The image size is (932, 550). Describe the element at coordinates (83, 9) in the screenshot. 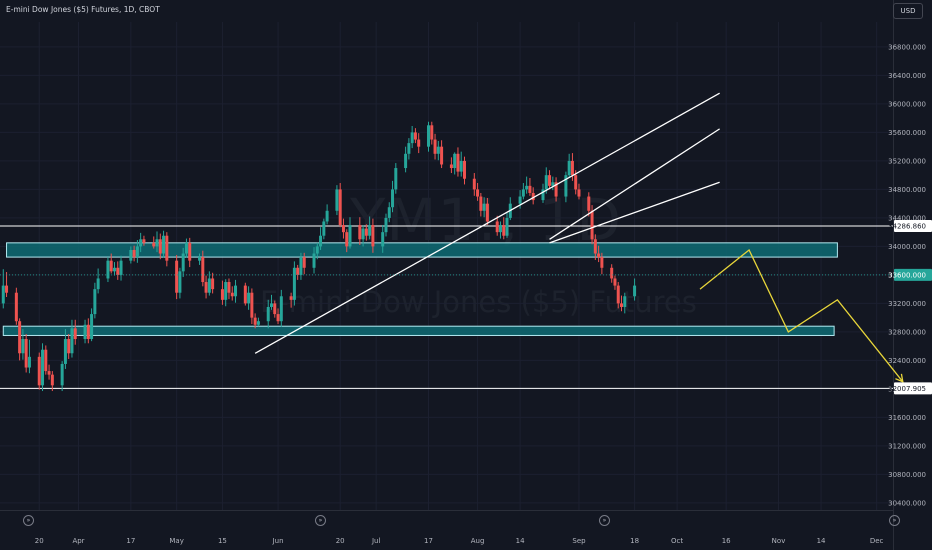

I see `chart-title: E-mini Dow Jones ($5) Futures, 1D, CBOT` at that location.